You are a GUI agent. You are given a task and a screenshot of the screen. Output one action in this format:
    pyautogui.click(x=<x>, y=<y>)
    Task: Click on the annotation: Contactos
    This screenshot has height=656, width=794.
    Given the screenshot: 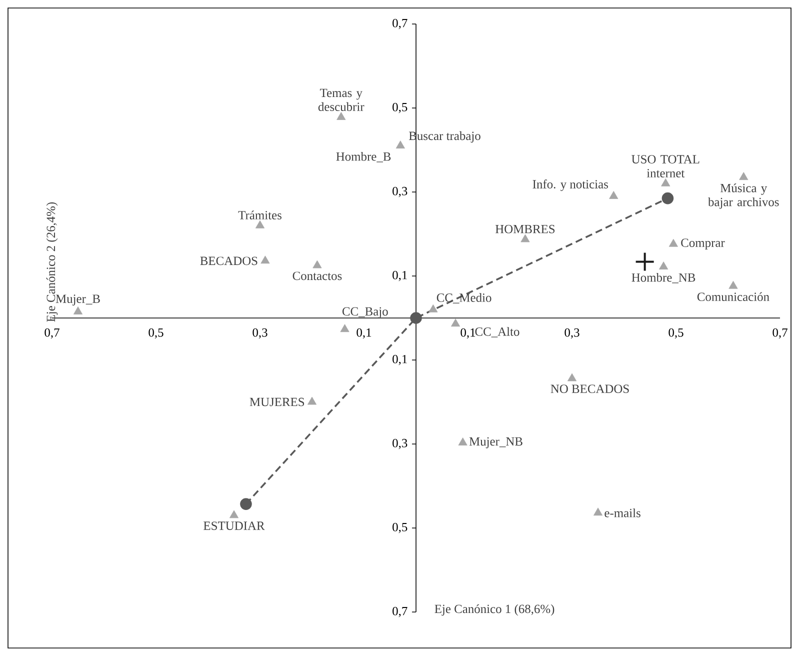 What is the action you would take?
    pyautogui.click(x=317, y=276)
    